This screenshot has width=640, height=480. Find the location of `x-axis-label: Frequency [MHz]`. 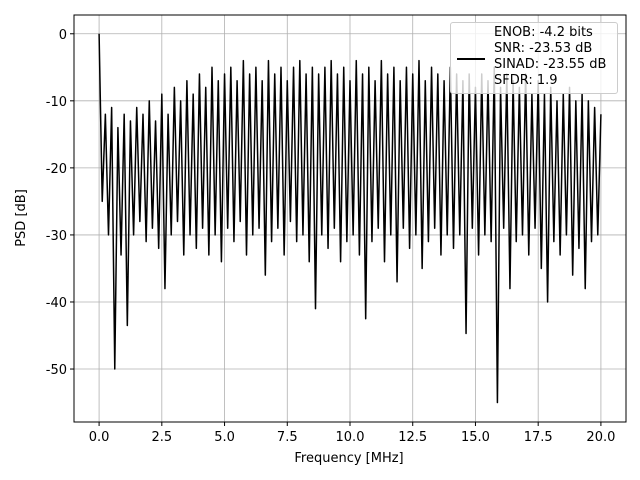

x-axis-label: Frequency [MHz] is located at coordinates (348, 458).